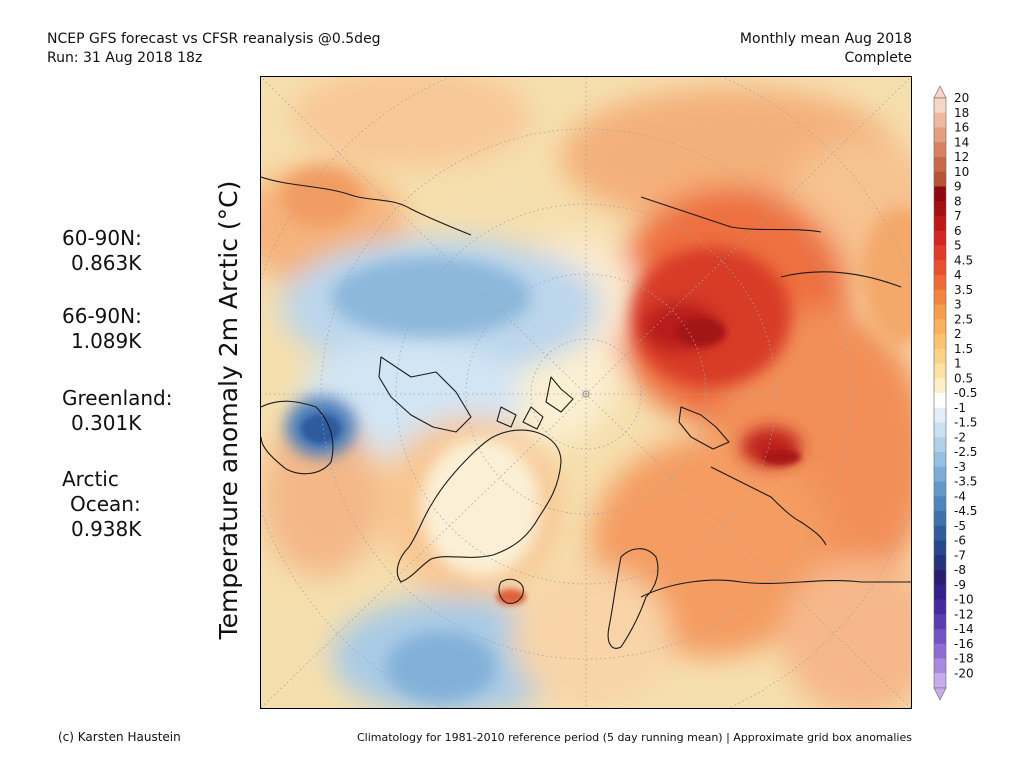 The image size is (1024, 768). I want to click on legend-tick-label: -5, so click(960, 526).